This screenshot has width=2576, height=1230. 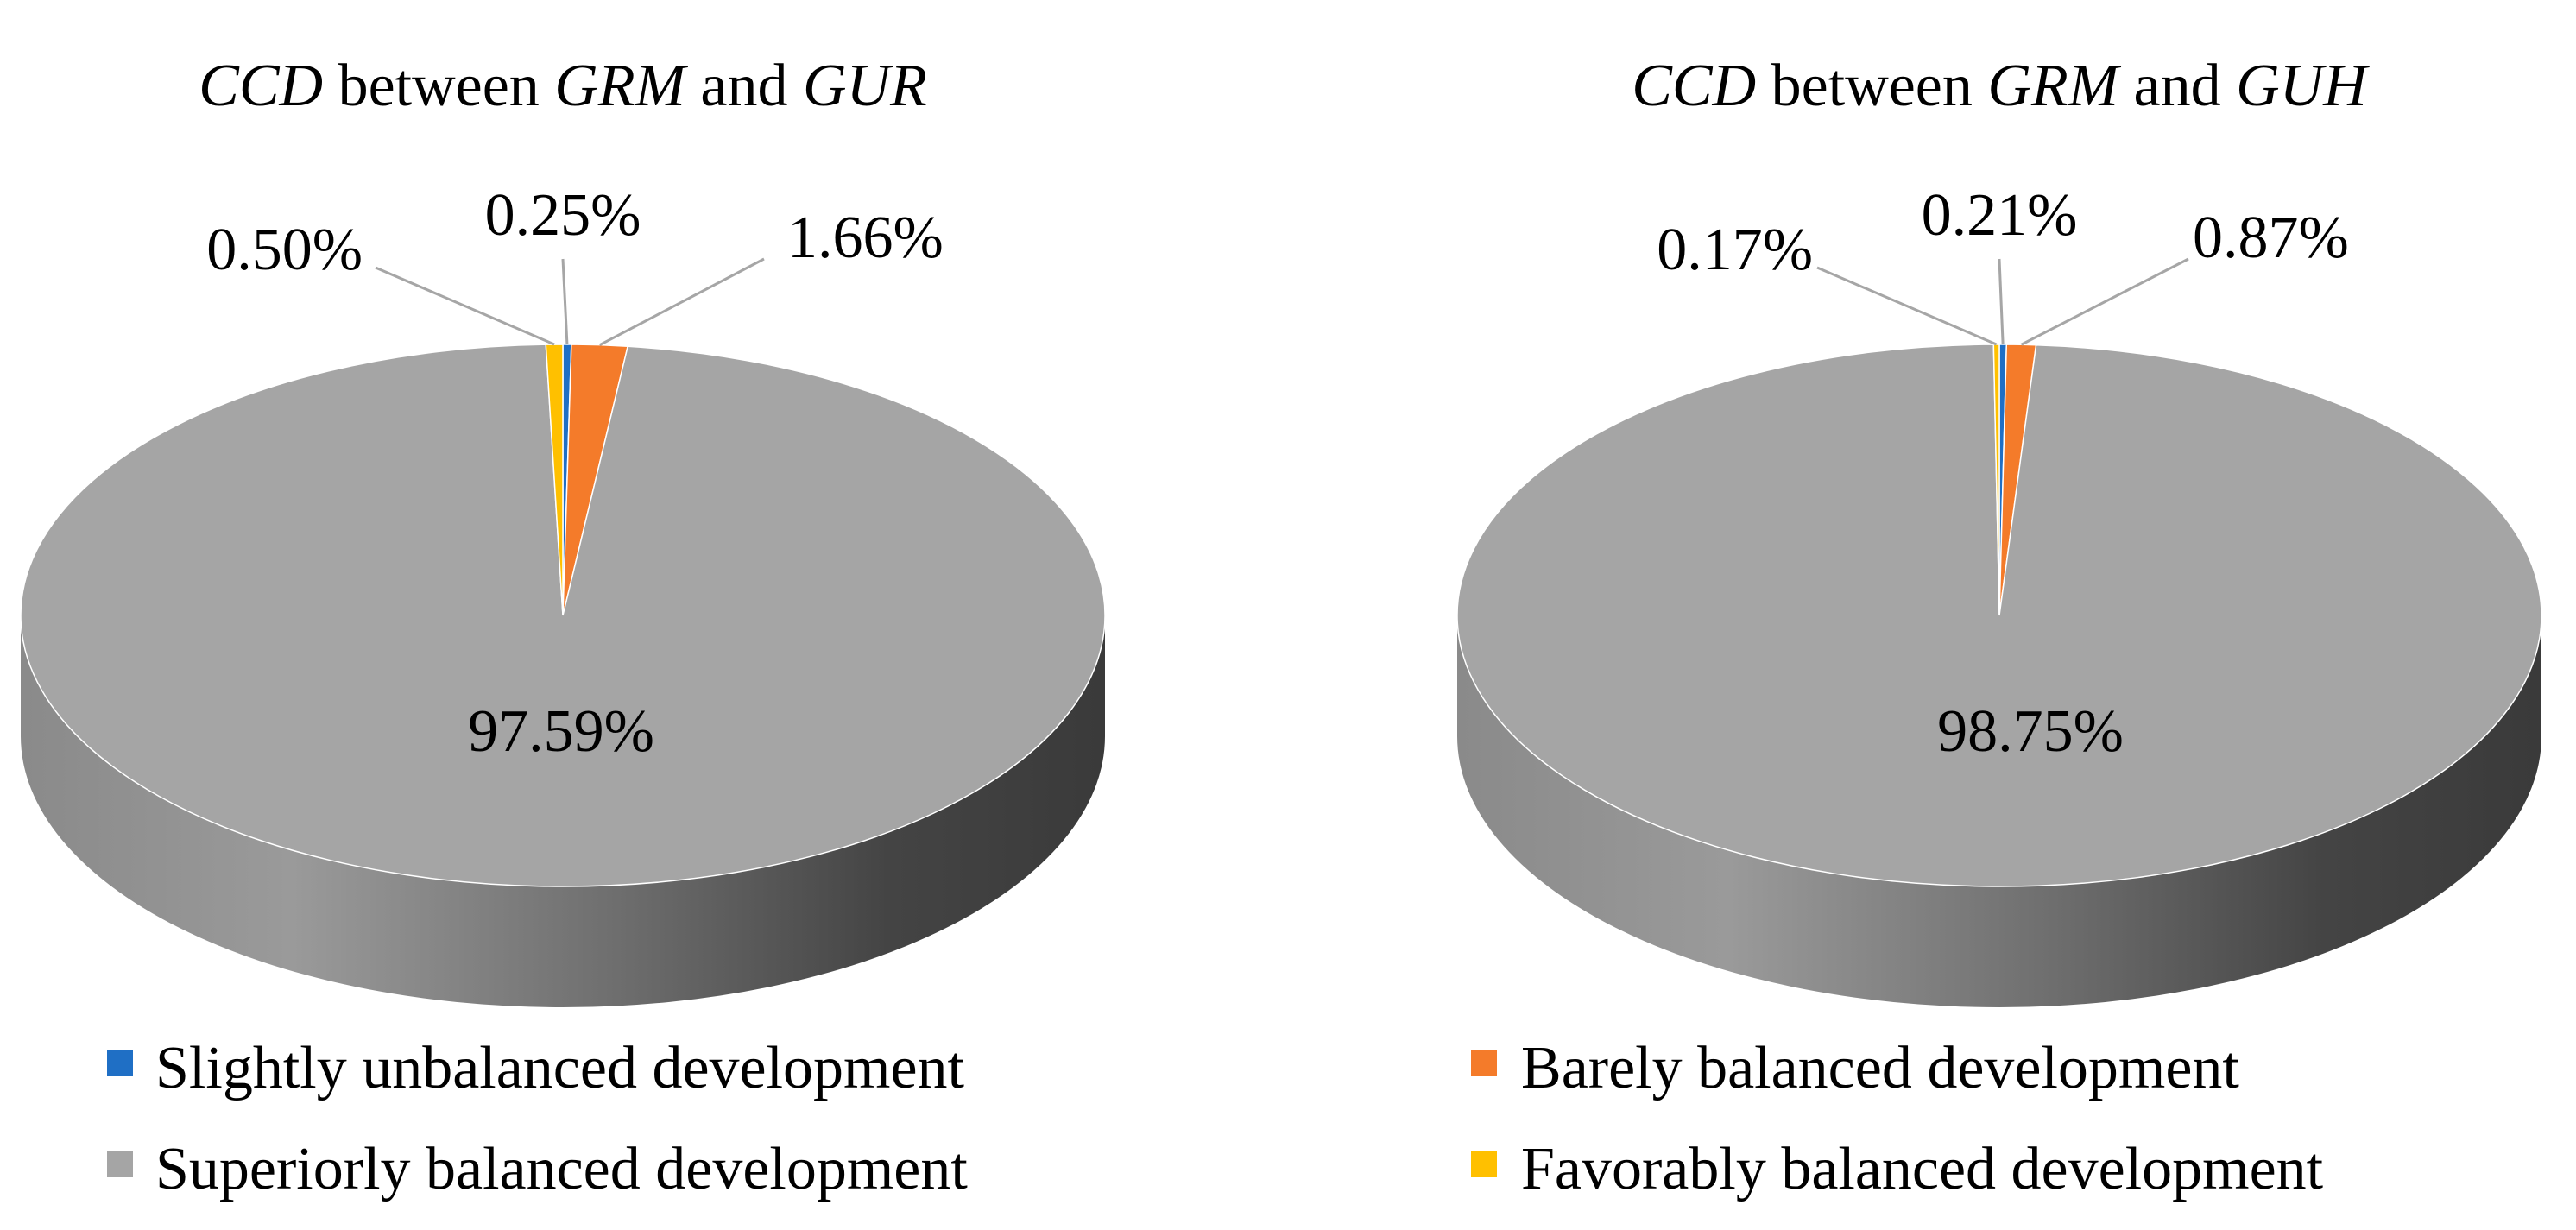 I want to click on chart-2-pie-side, so click(x=1999, y=811).